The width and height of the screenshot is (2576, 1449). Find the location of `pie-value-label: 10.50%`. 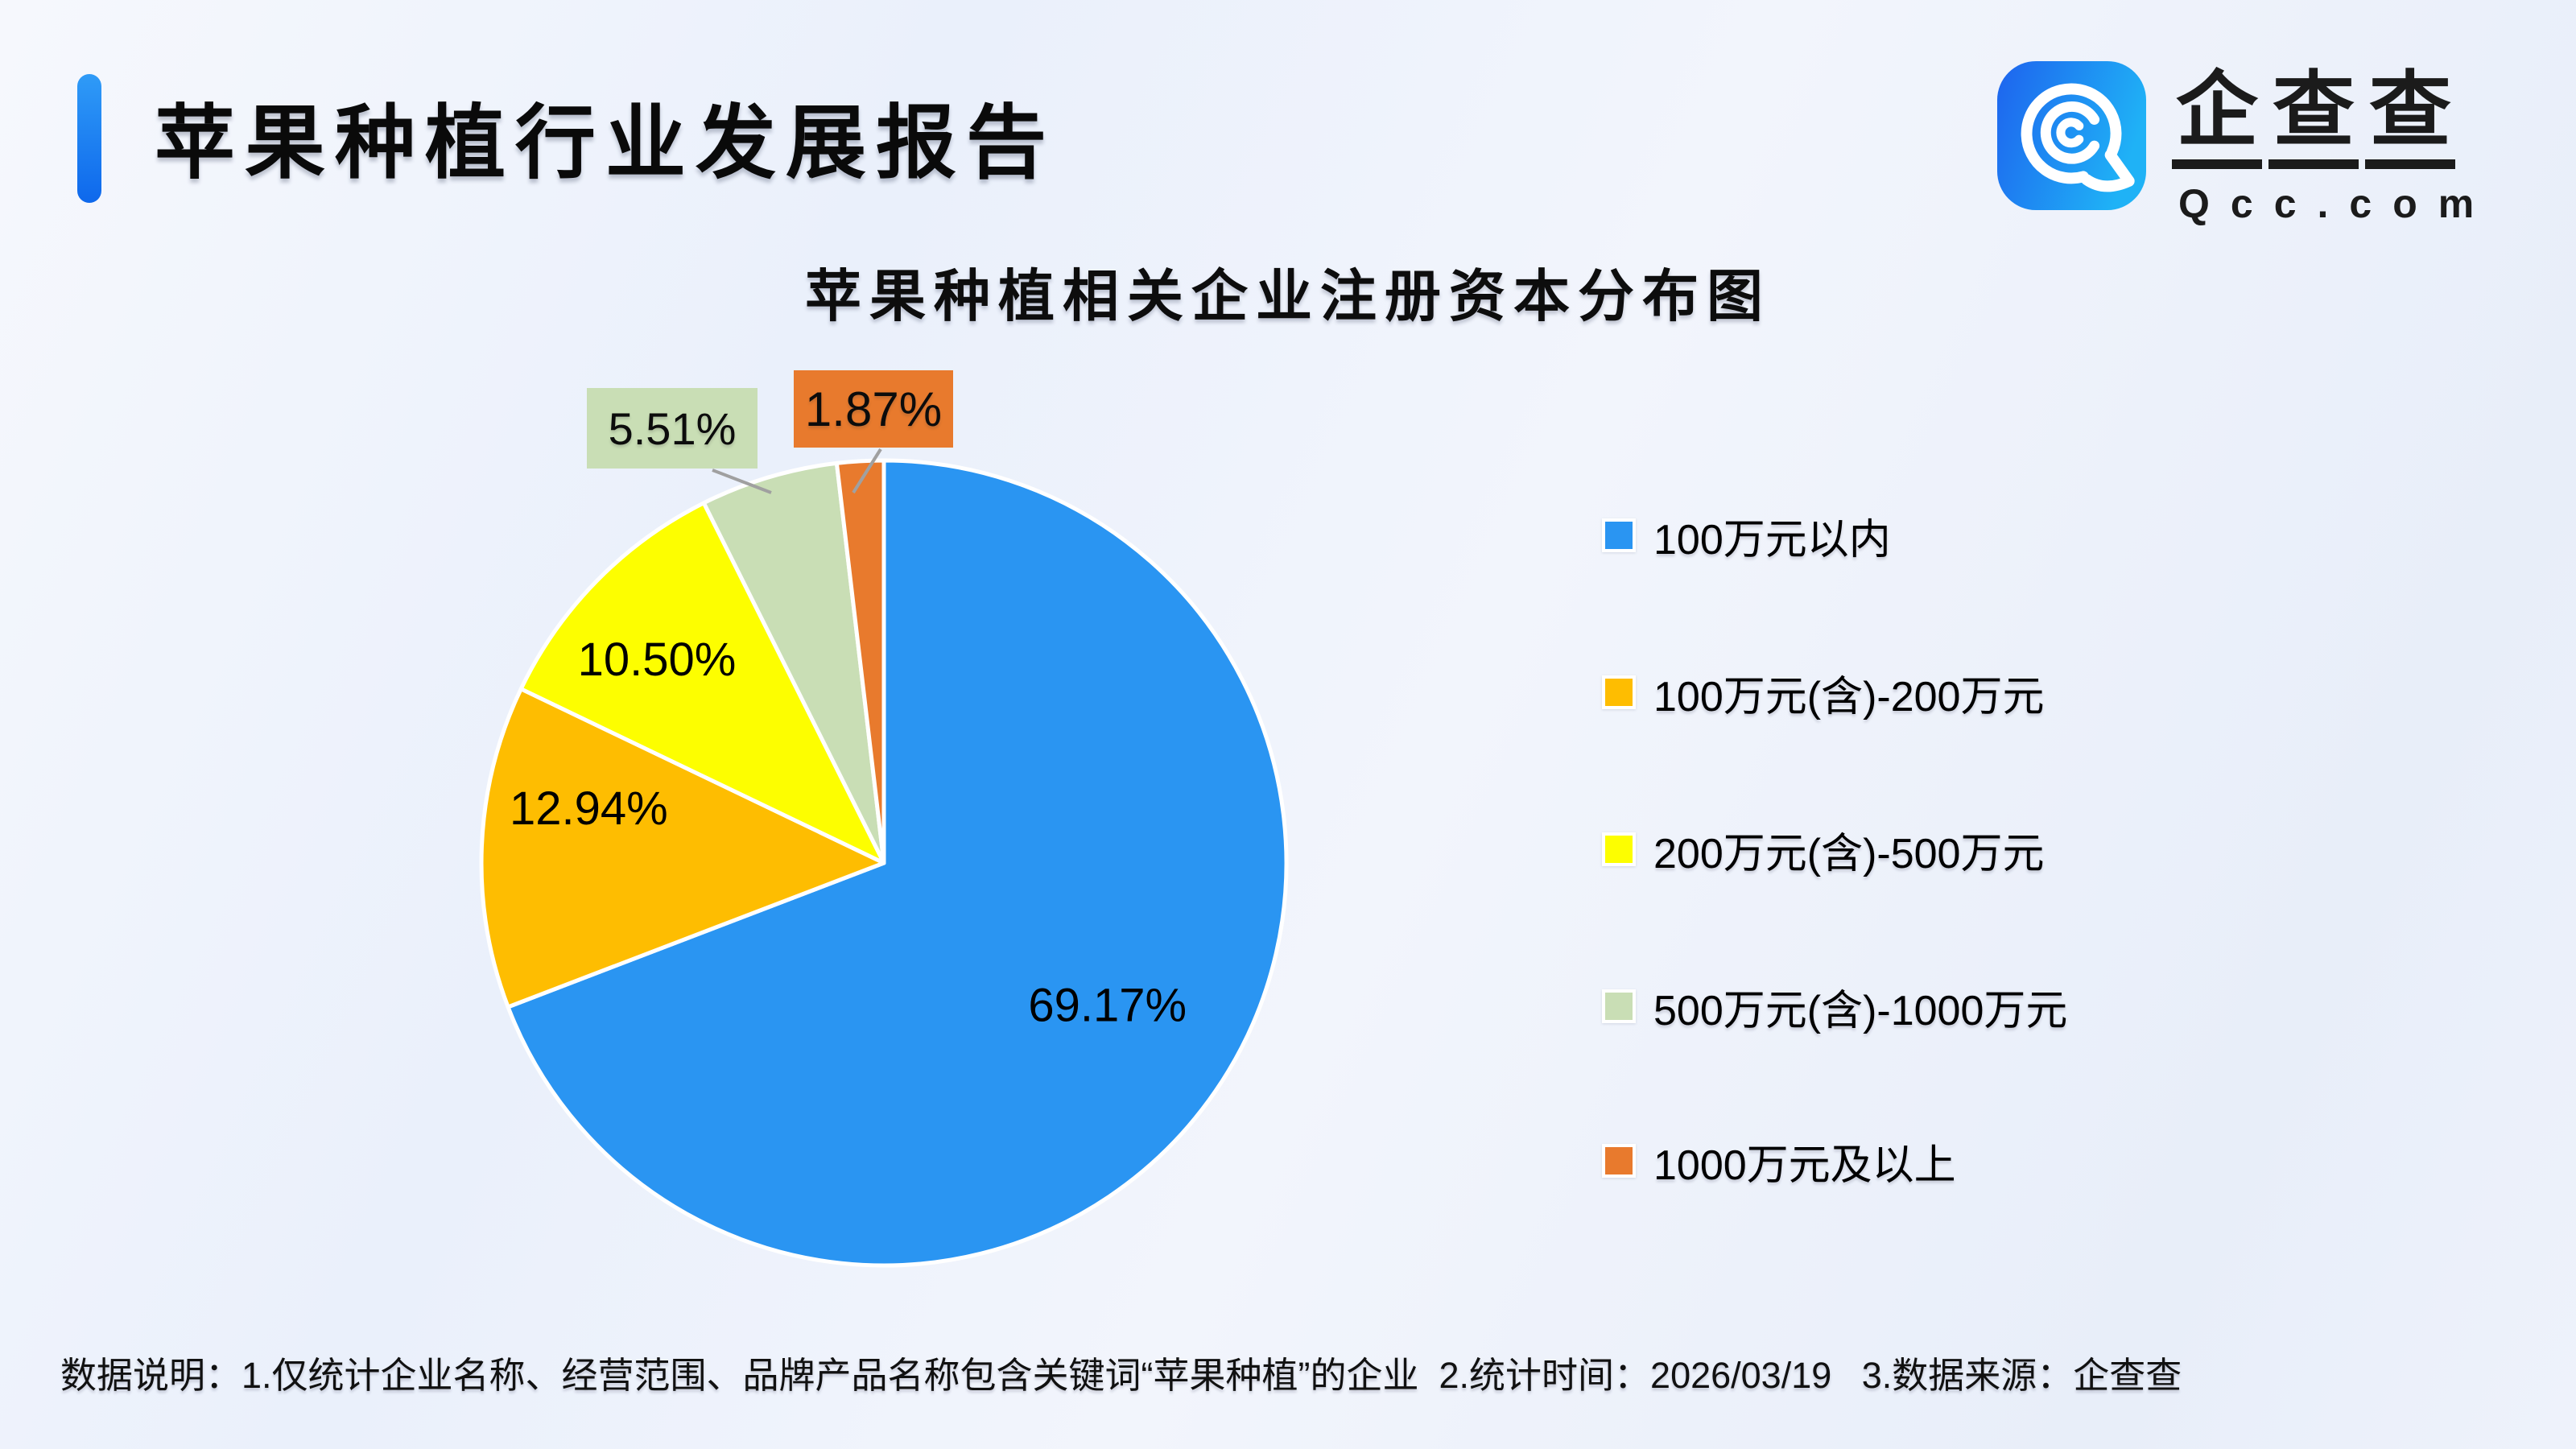

pie-value-label: 10.50% is located at coordinates (657, 660).